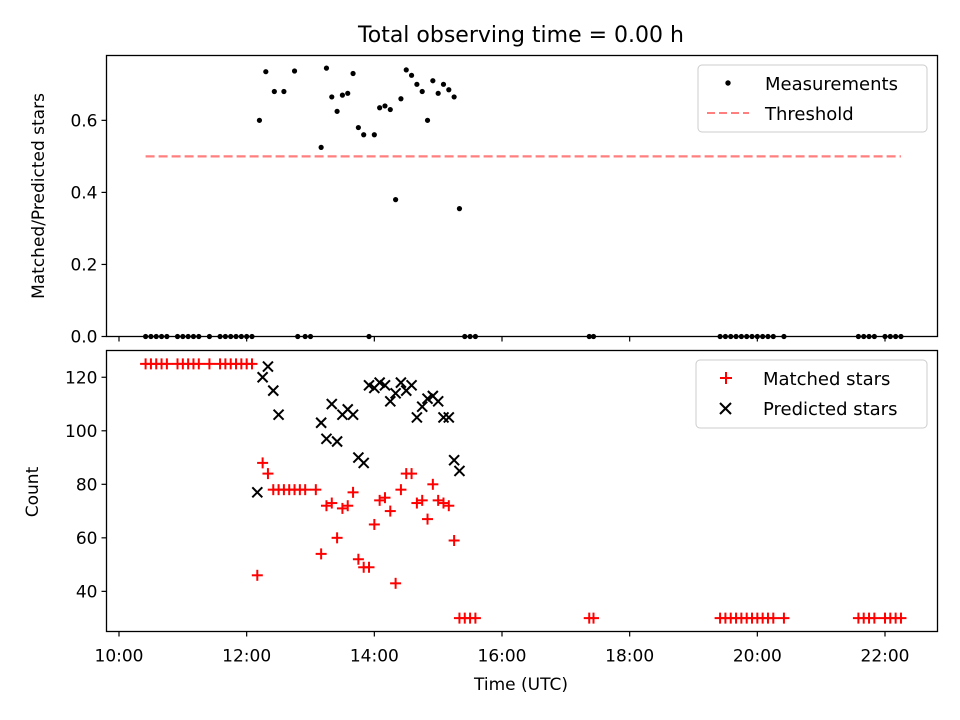 This screenshot has height=720, width=960. Describe the element at coordinates (520, 35) in the screenshot. I see `chart-title: Total observing time = 0.00 h` at that location.